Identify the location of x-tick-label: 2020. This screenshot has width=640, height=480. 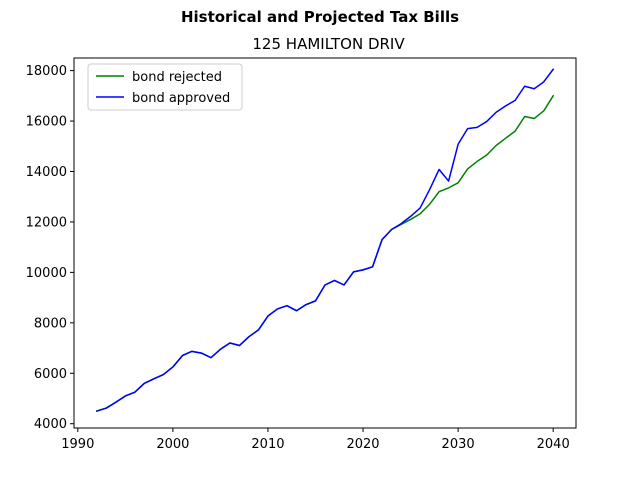
(362, 444).